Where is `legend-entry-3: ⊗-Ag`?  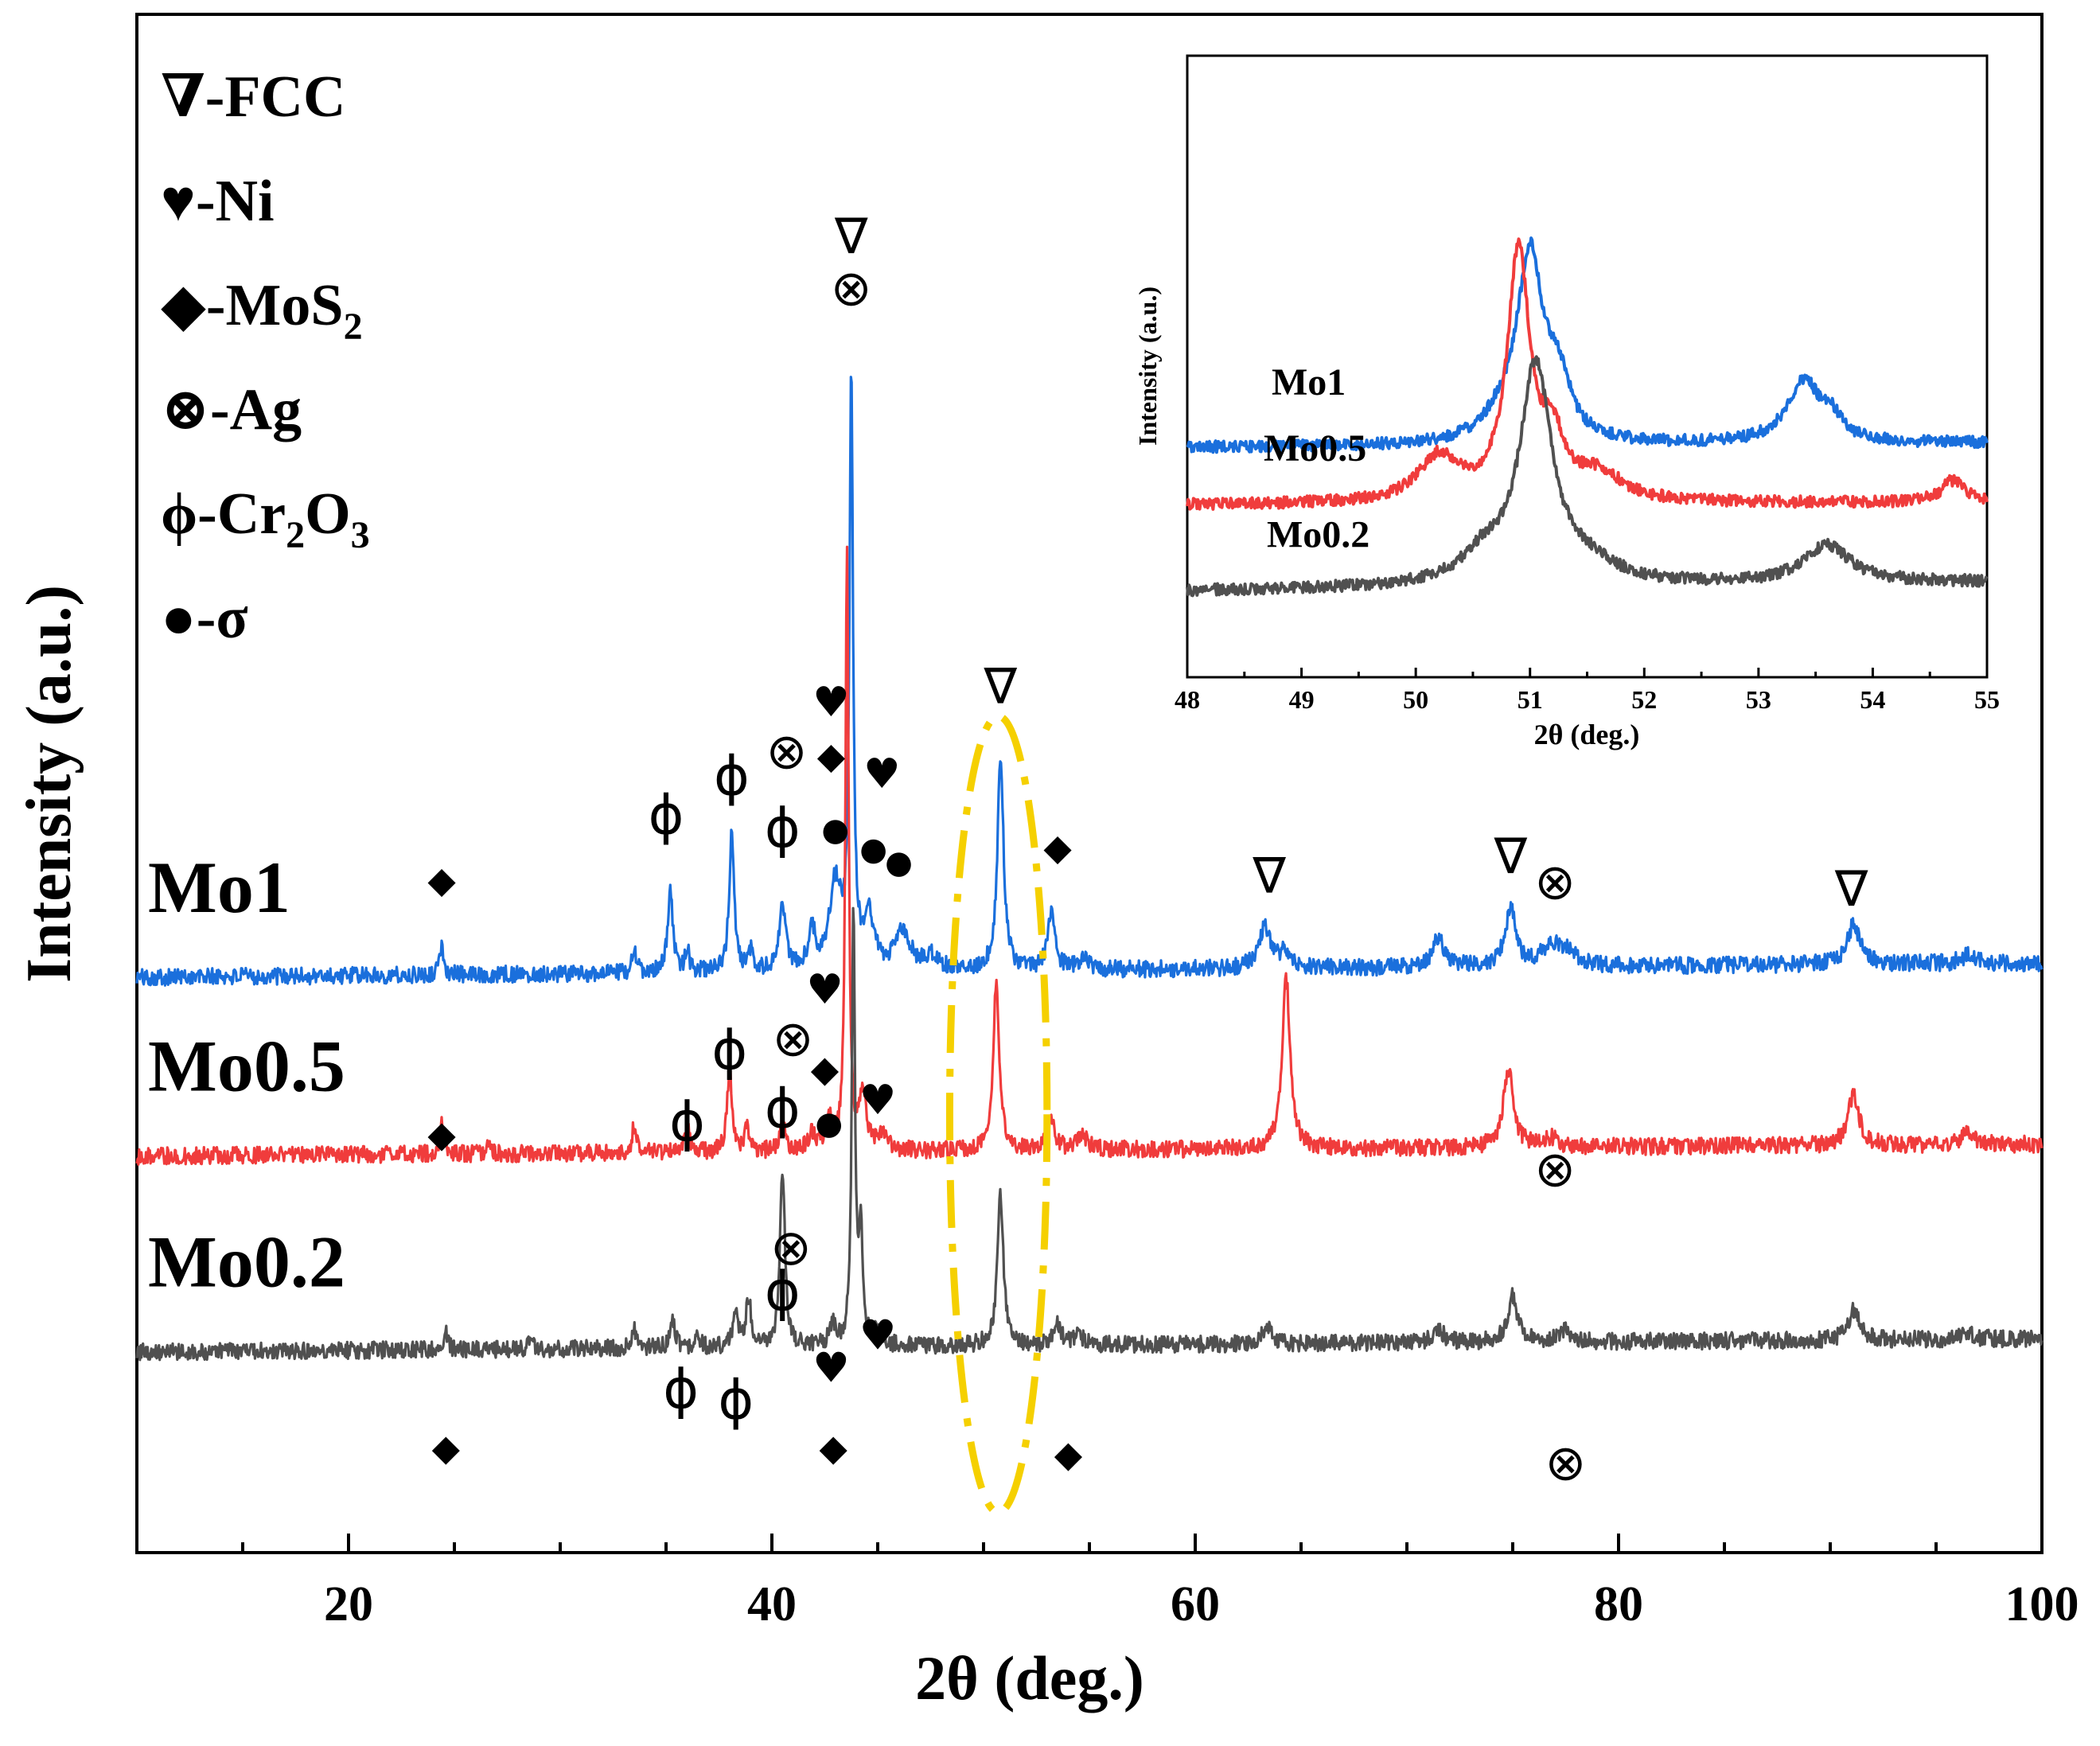
legend-entry-3: ⊗-Ag is located at coordinates (231, 409).